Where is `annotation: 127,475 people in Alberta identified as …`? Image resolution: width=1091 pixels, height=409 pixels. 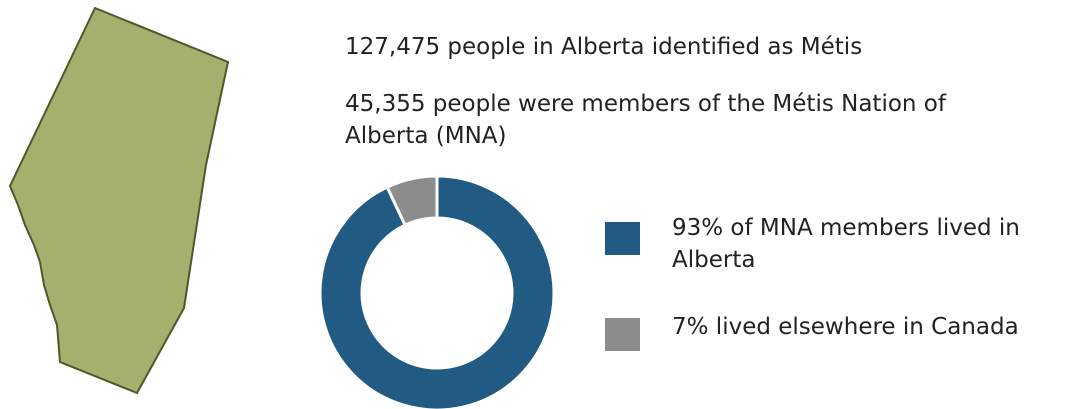
annotation: 127,475 people in Alberta identified as … is located at coordinates (604, 47).